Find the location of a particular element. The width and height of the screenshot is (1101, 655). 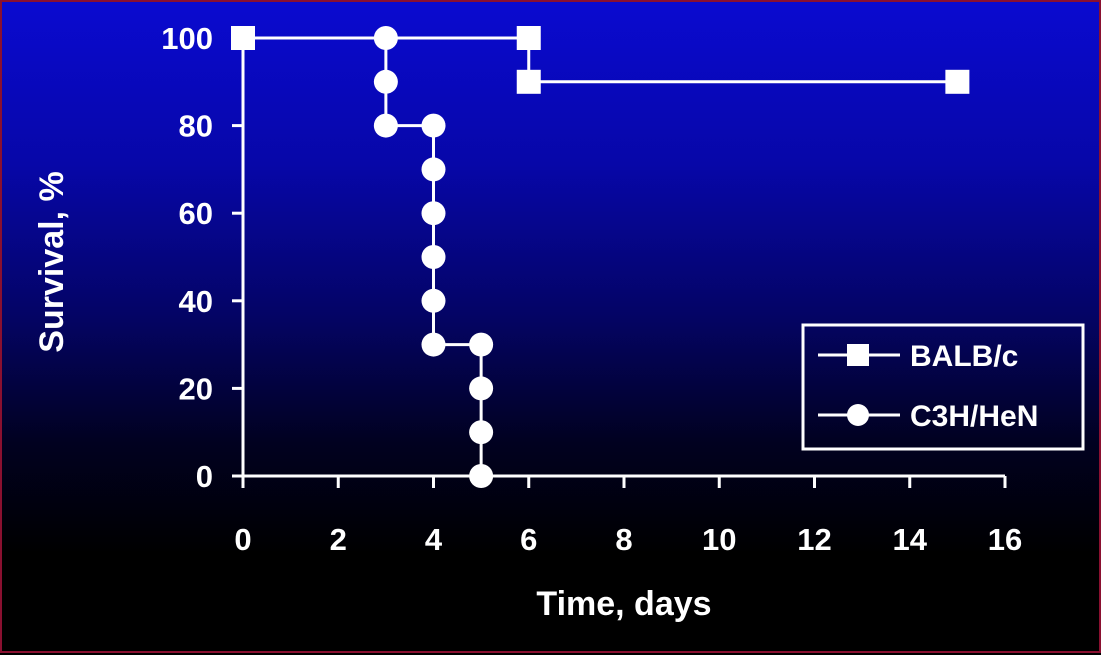

y-tick-label: 60 is located at coordinates (196, 213).